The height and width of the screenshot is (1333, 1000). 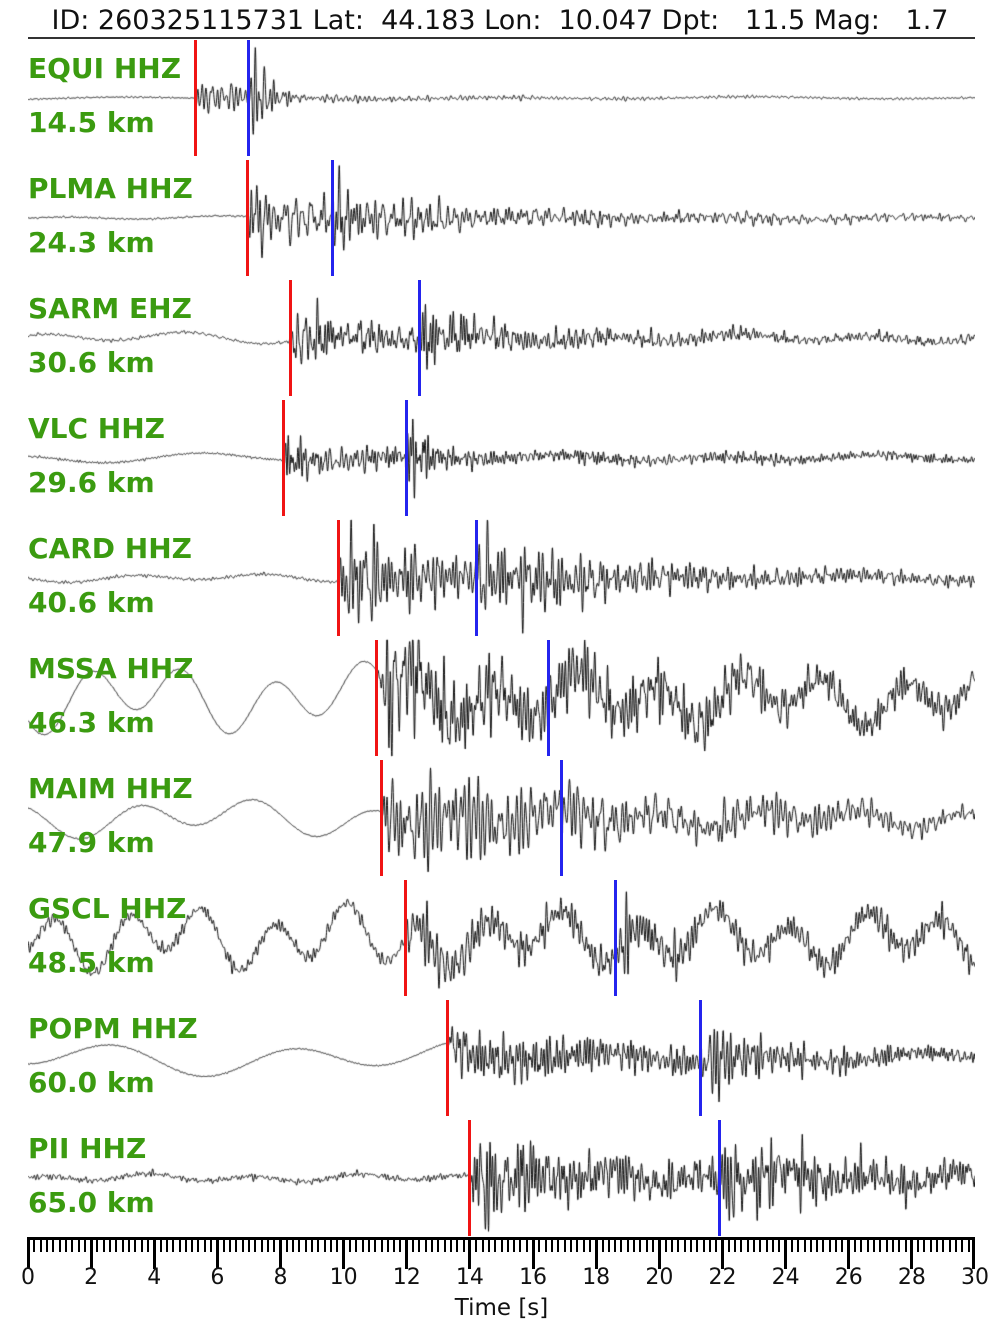 What do you see at coordinates (500, 1058) in the screenshot?
I see `trace-row: POPM HHZ 60.0 km` at bounding box center [500, 1058].